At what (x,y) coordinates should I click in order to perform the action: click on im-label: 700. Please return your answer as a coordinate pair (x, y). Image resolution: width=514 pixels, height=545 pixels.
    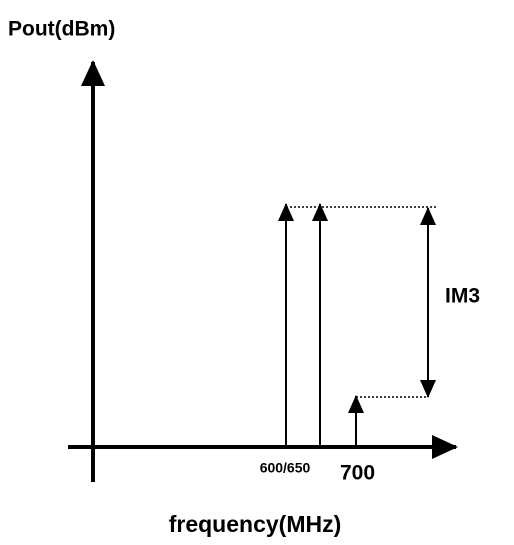
    Looking at the image, I should click on (357, 473).